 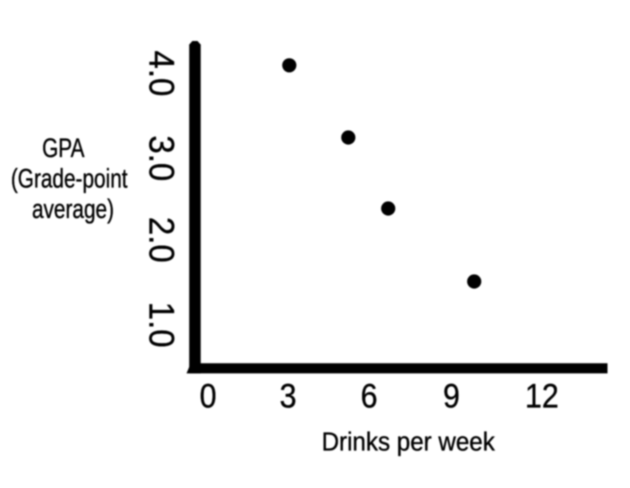 I want to click on svg-text: 3, so click(x=288, y=396).